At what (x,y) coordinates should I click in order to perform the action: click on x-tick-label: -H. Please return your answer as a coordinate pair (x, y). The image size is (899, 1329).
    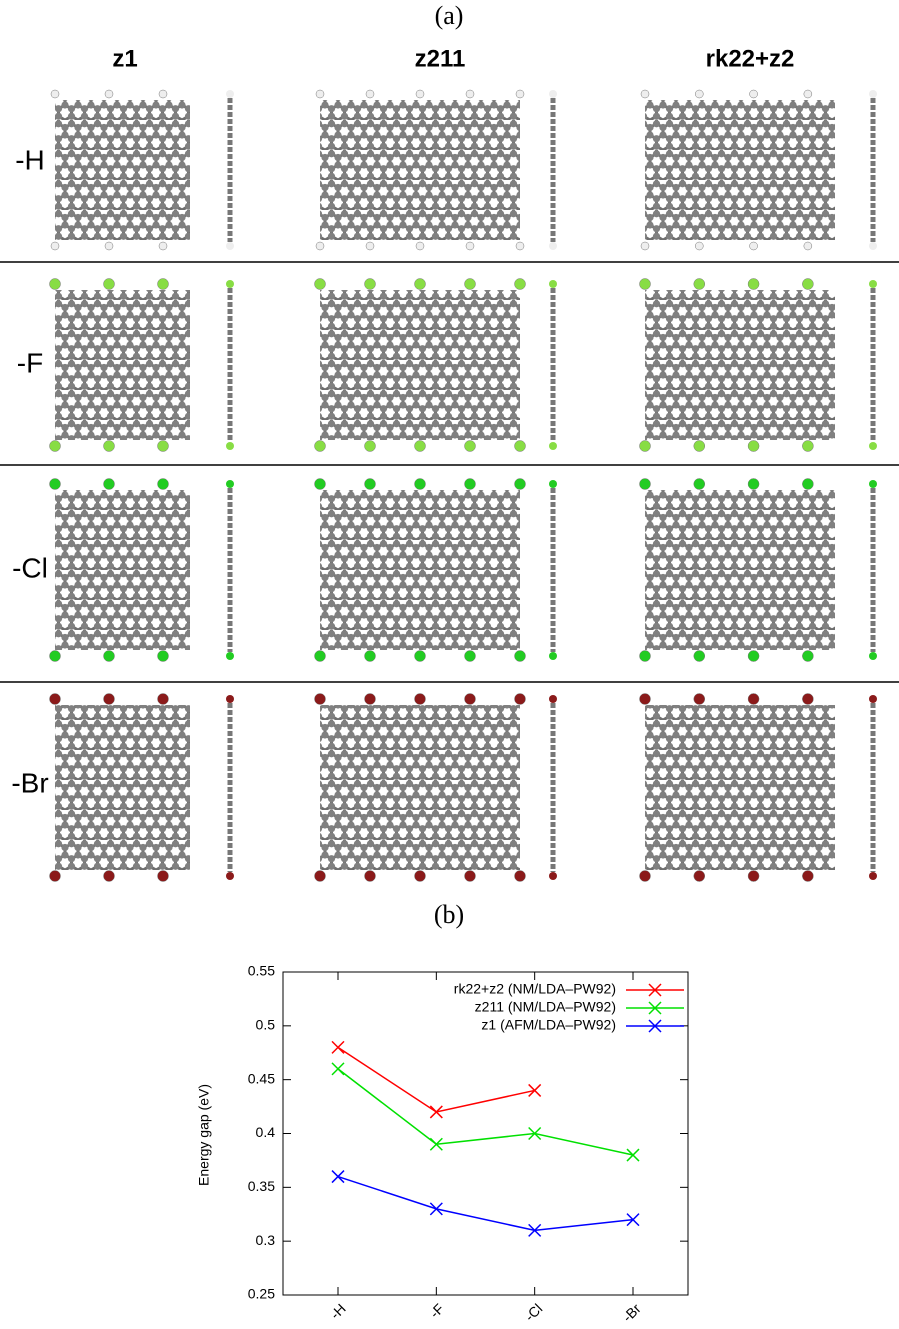
    Looking at the image, I should click on (338, 1311).